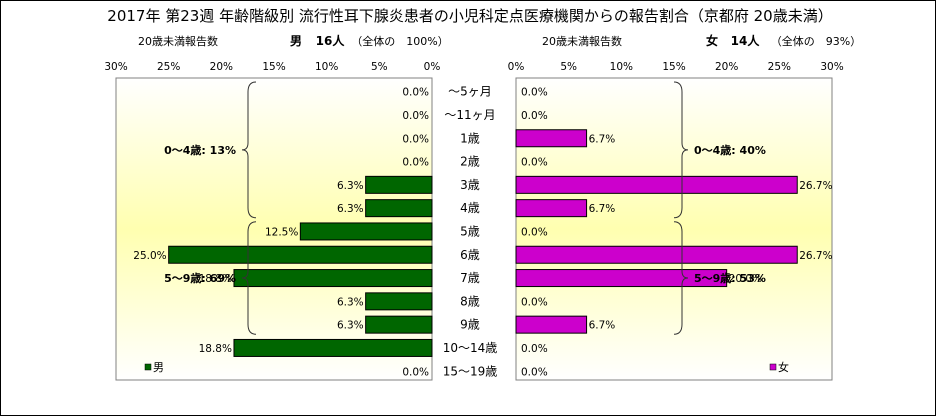  Describe the element at coordinates (582, 41) in the screenshot. I see `right-axis-title: 20歳未満報告数` at that location.